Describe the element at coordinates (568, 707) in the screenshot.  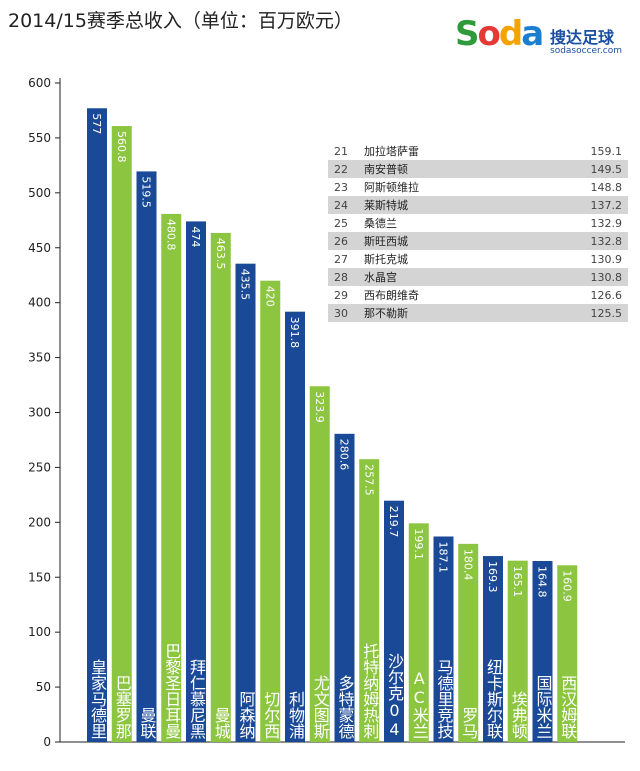
I see `bar-category-label: 西汉姆联` at that location.